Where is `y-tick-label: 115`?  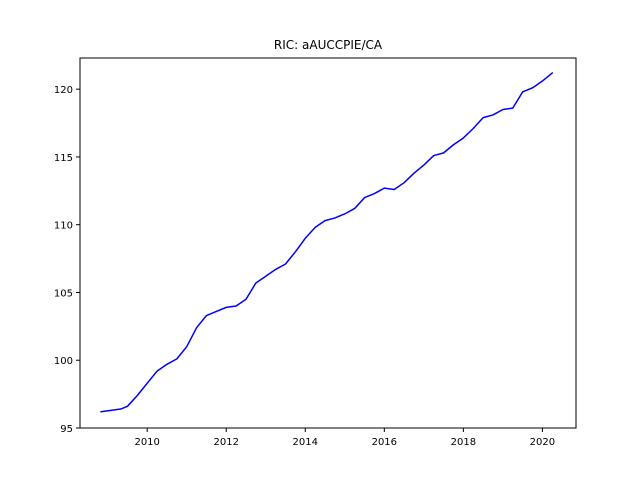
y-tick-label: 115 is located at coordinates (63, 158).